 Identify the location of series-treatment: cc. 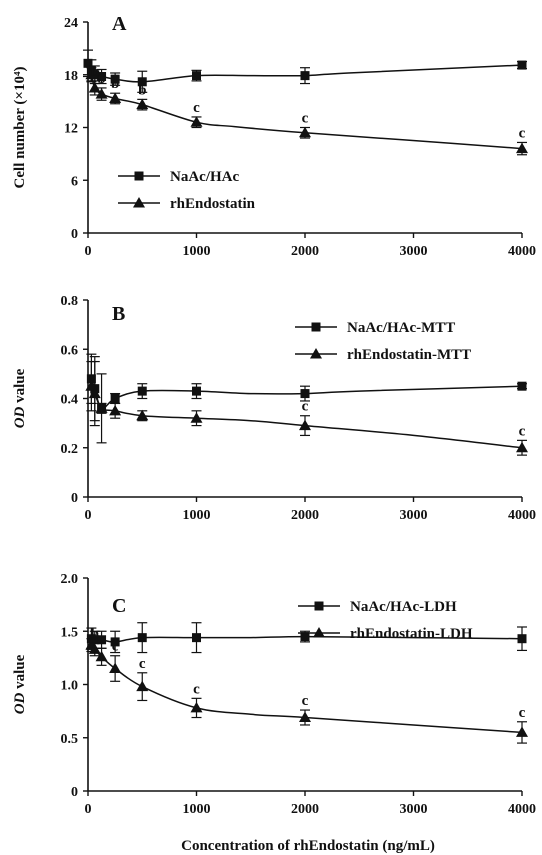
(306, 408).